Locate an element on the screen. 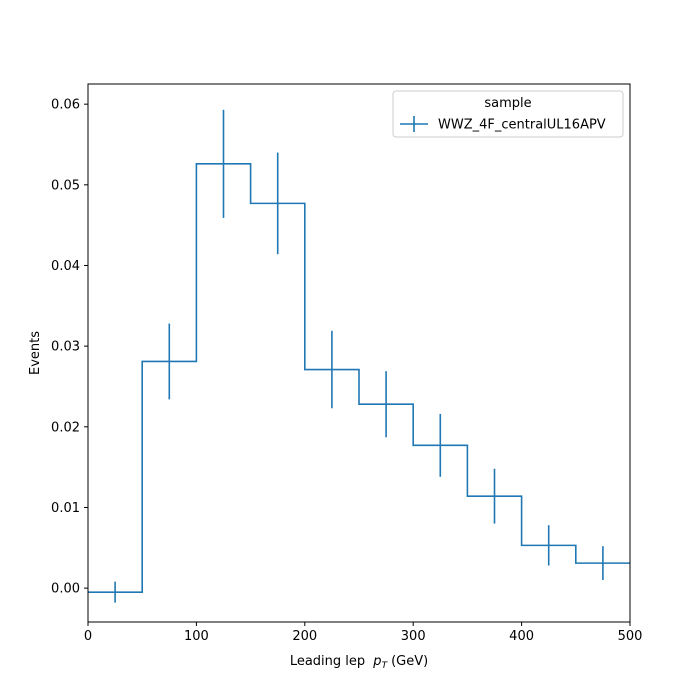 This screenshot has width=700, height=700. y-tick-label: 0.03 is located at coordinates (65, 347).